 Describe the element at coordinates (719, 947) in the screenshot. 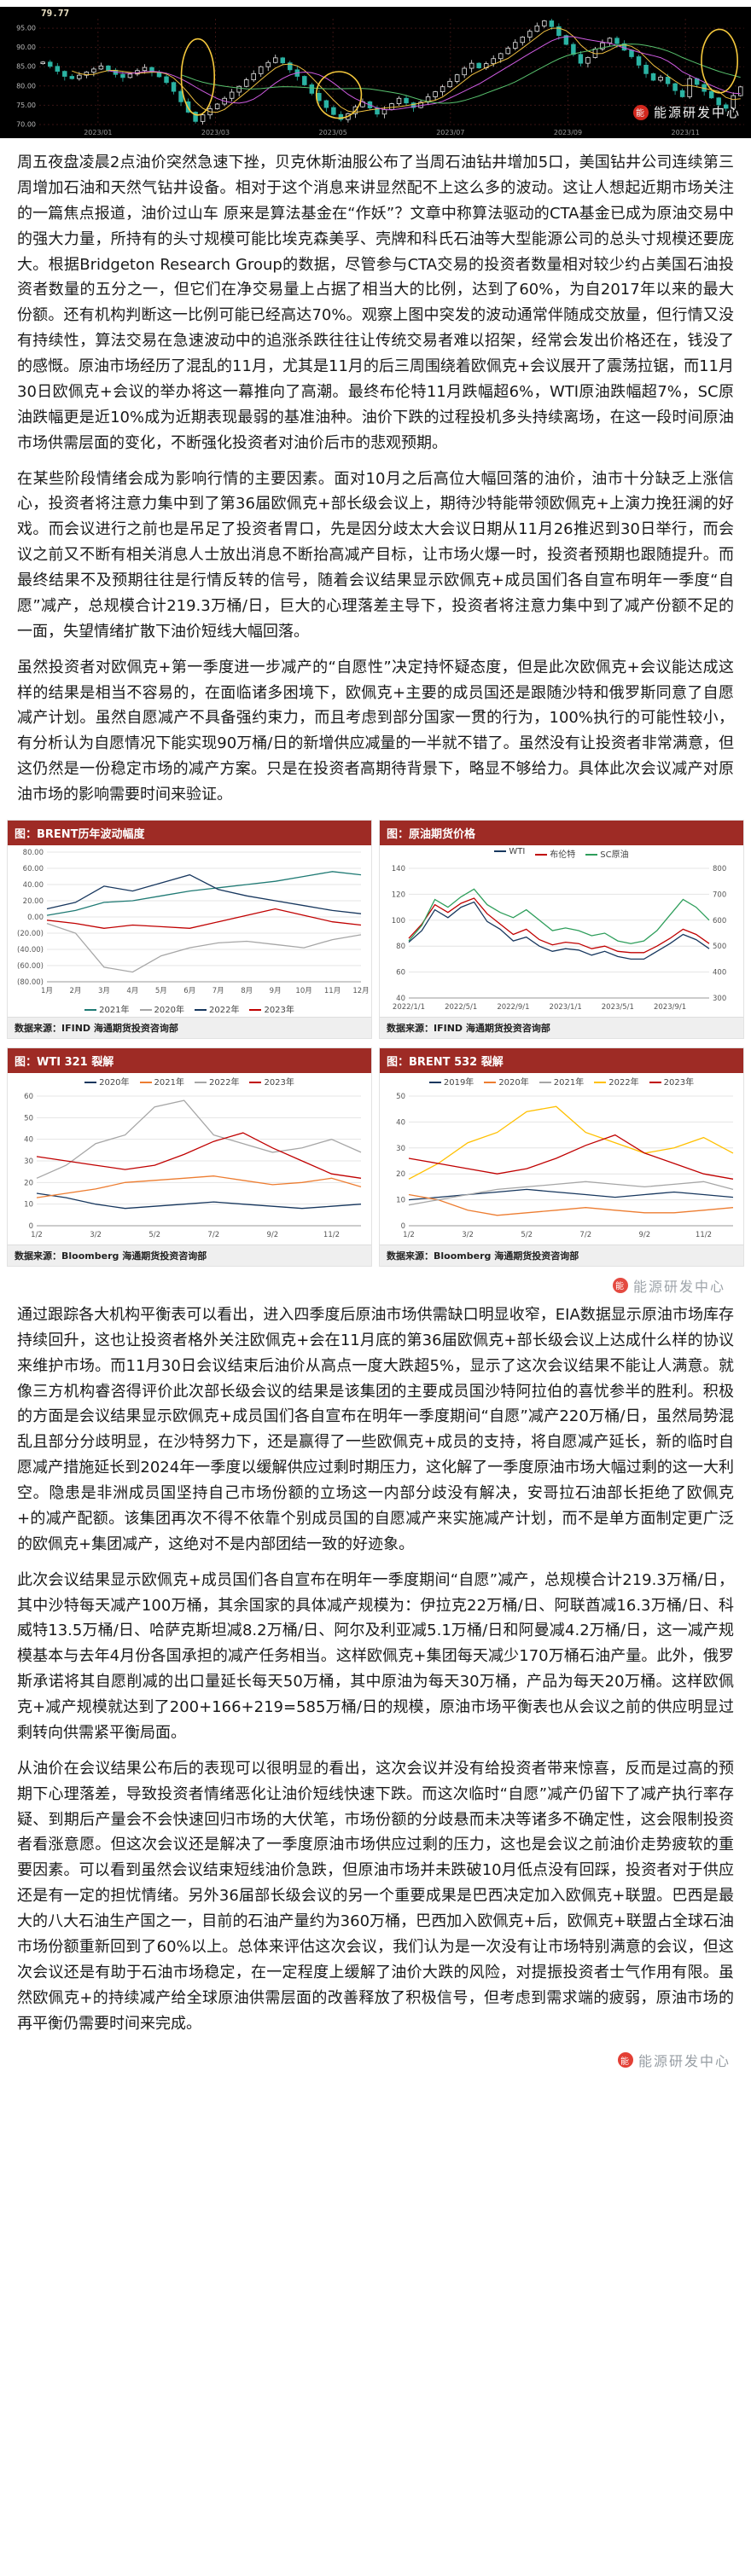

I see `svg-text: 500` at that location.